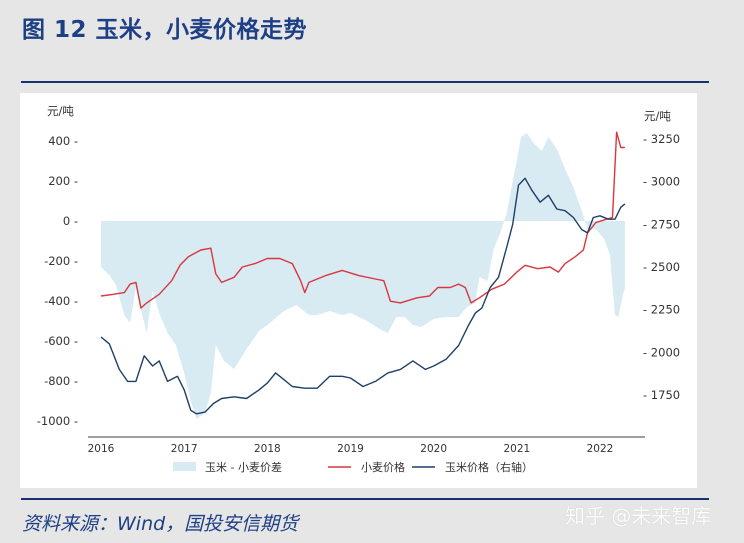 Image resolution: width=744 pixels, height=543 pixels. I want to click on left-tick-label: -400 -, so click(61, 301).